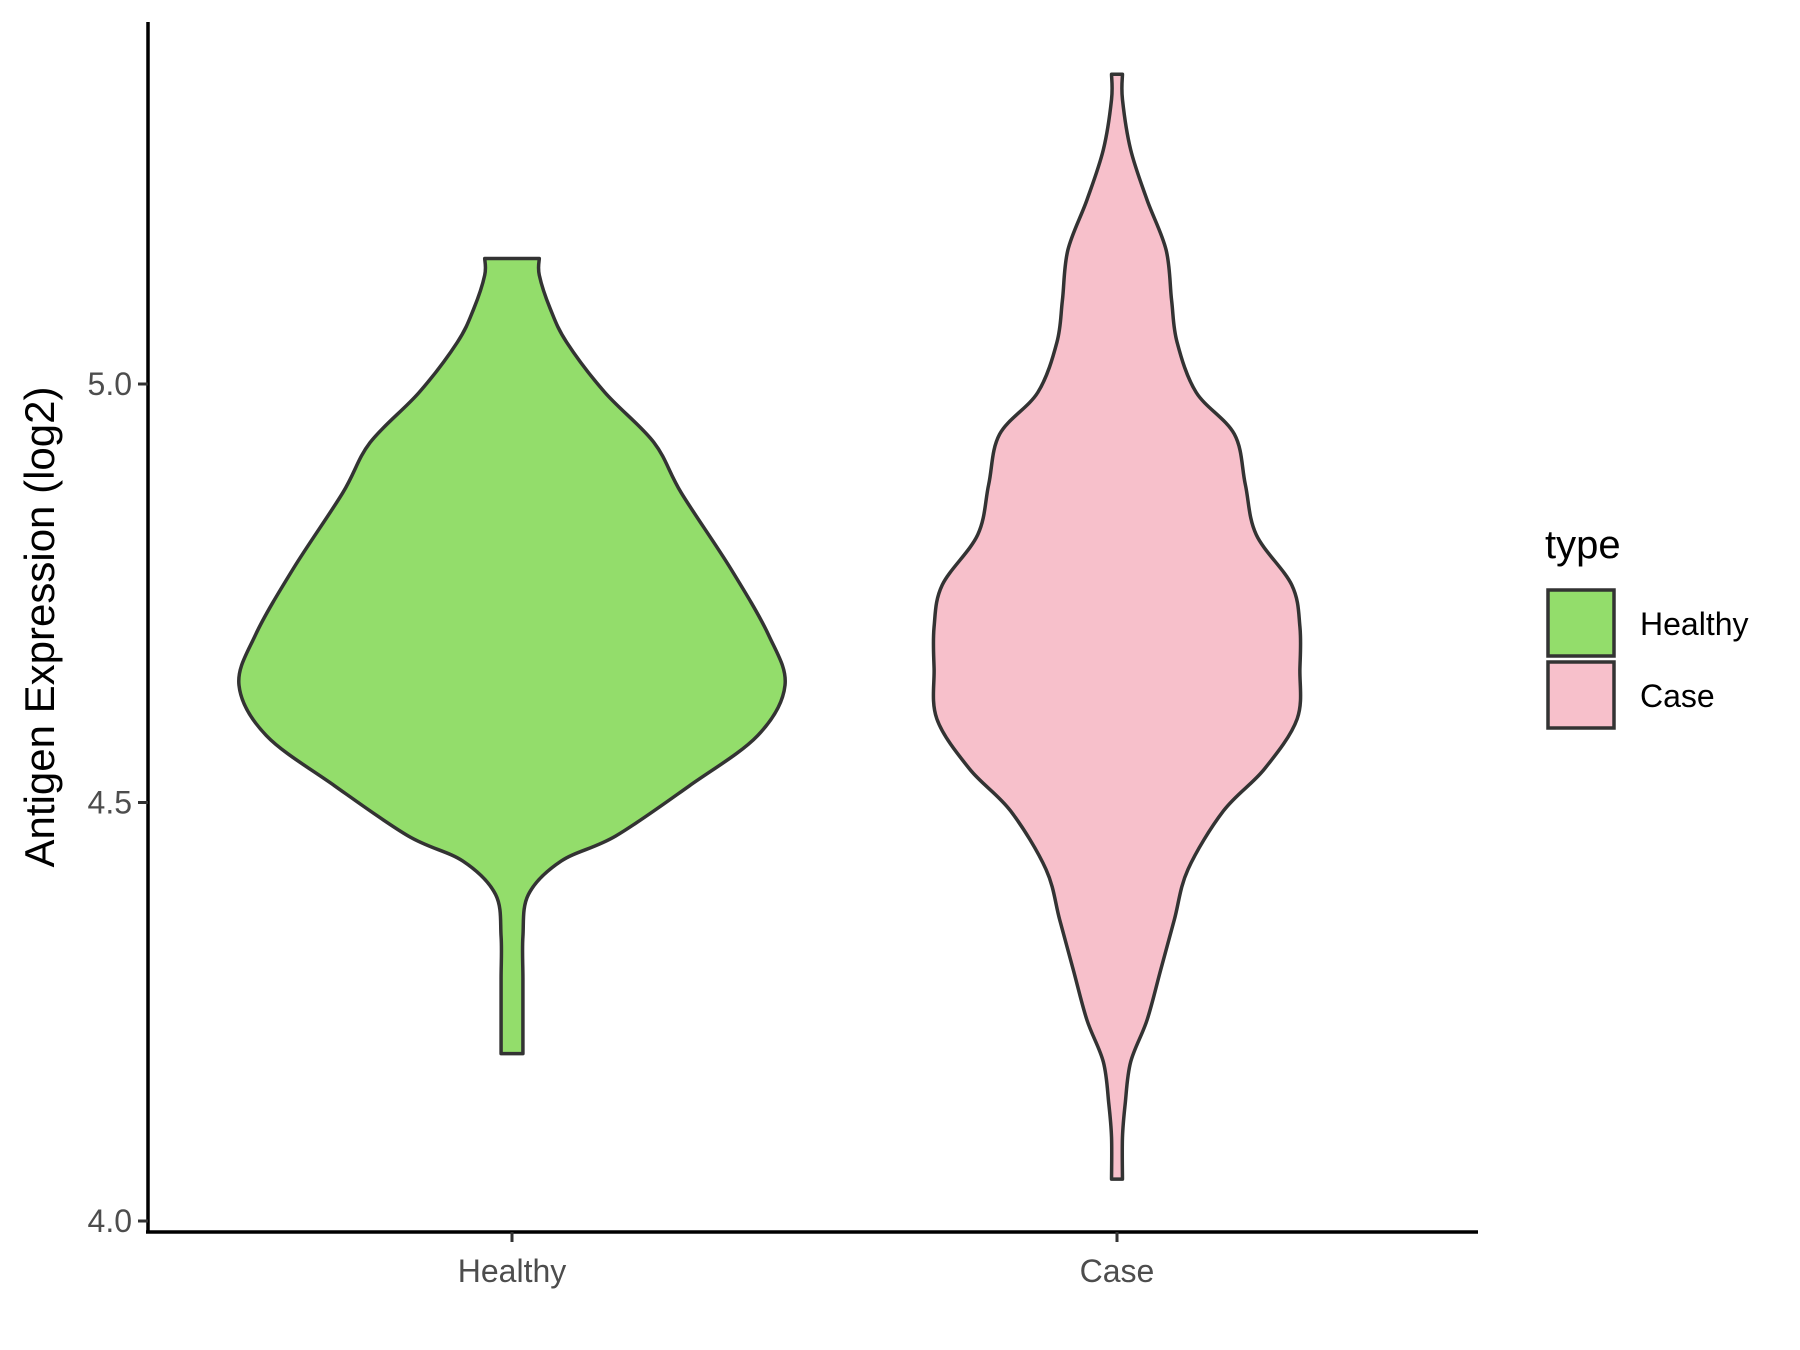 Image resolution: width=1800 pixels, height=1350 pixels. I want to click on y-axis-title: Antigen Expression (log2), so click(39, 627).